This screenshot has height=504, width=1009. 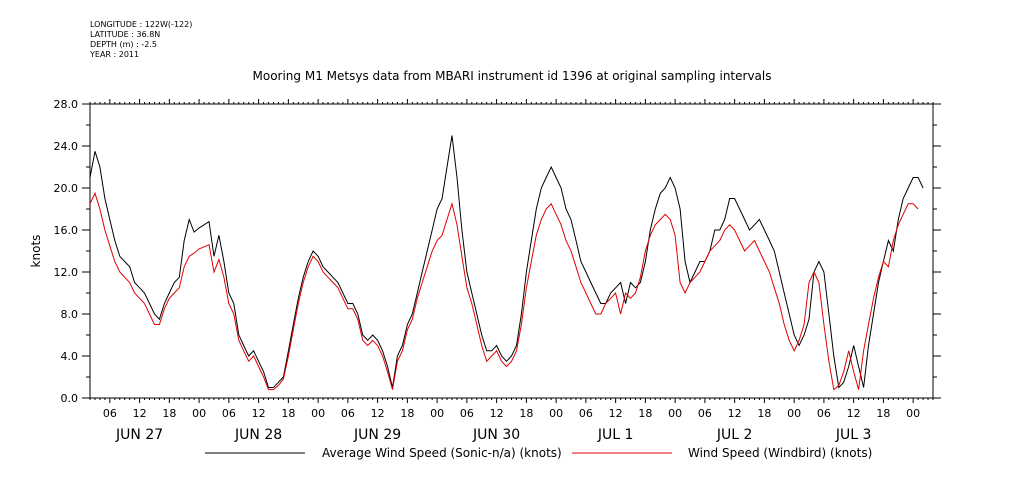 I want to click on date-label: JUN 27, so click(x=139, y=435).